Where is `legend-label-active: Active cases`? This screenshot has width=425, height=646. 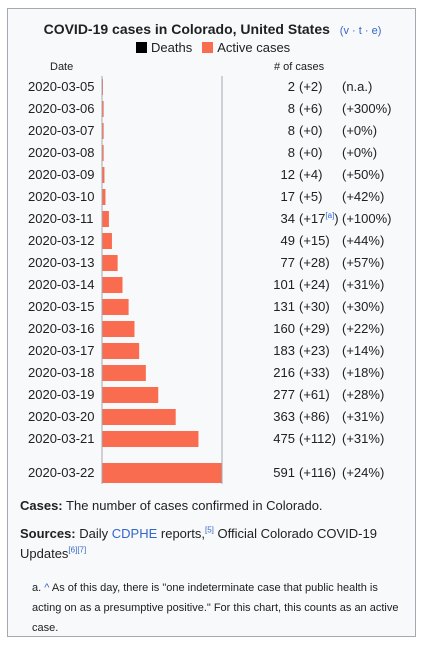
legend-label-active: Active cases is located at coordinates (254, 47).